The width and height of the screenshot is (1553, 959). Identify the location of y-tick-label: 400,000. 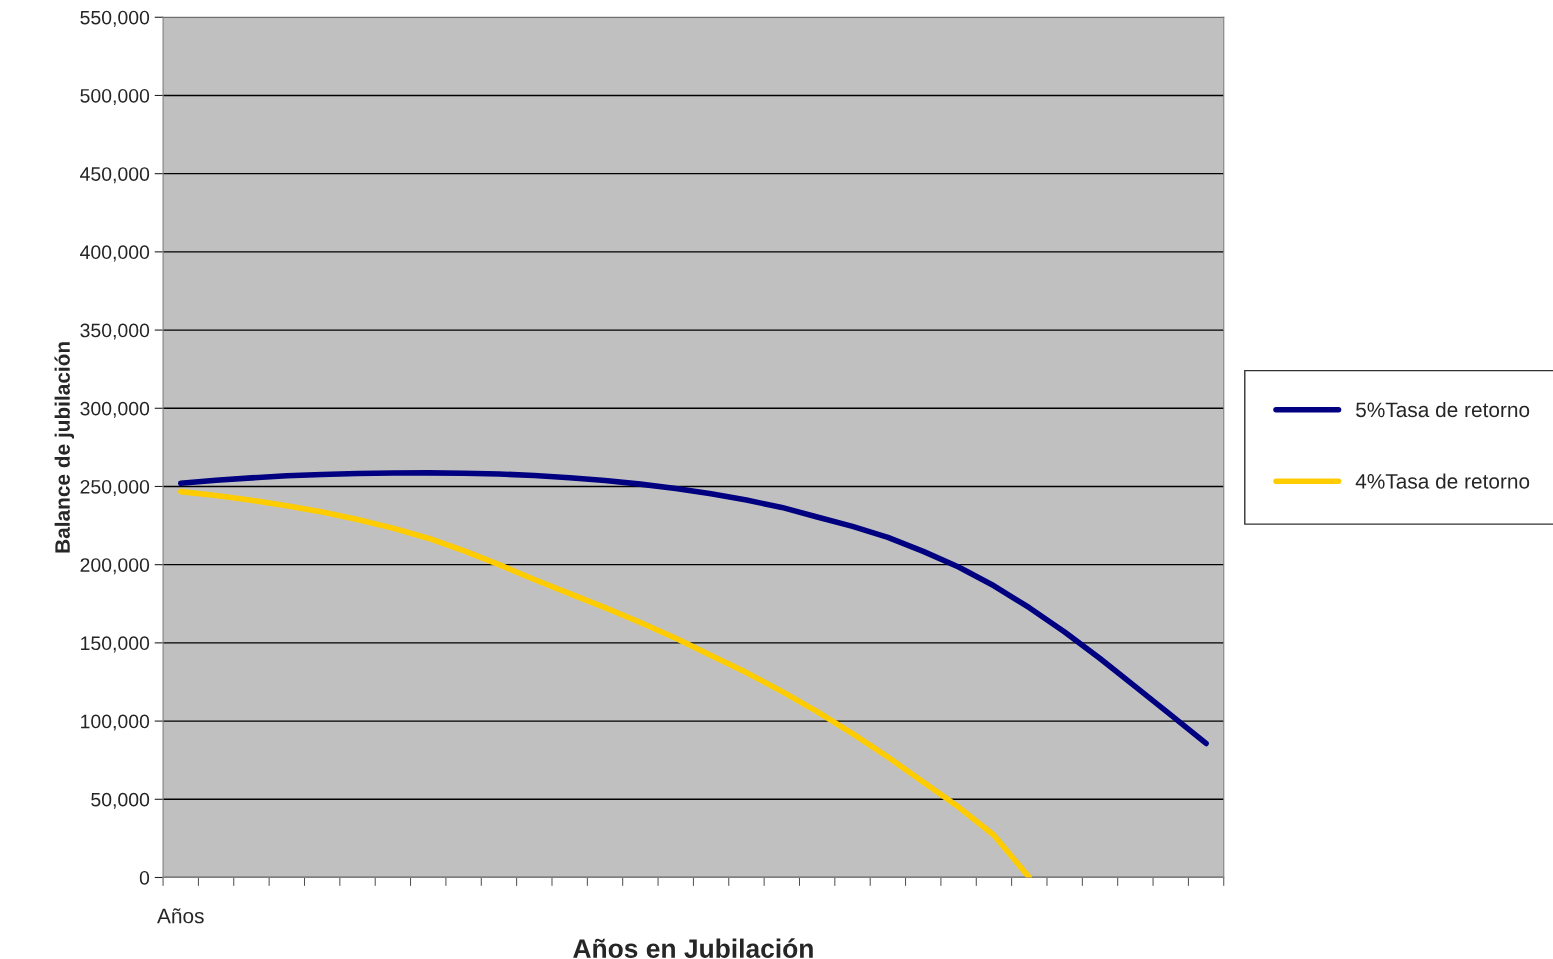
(115, 253).